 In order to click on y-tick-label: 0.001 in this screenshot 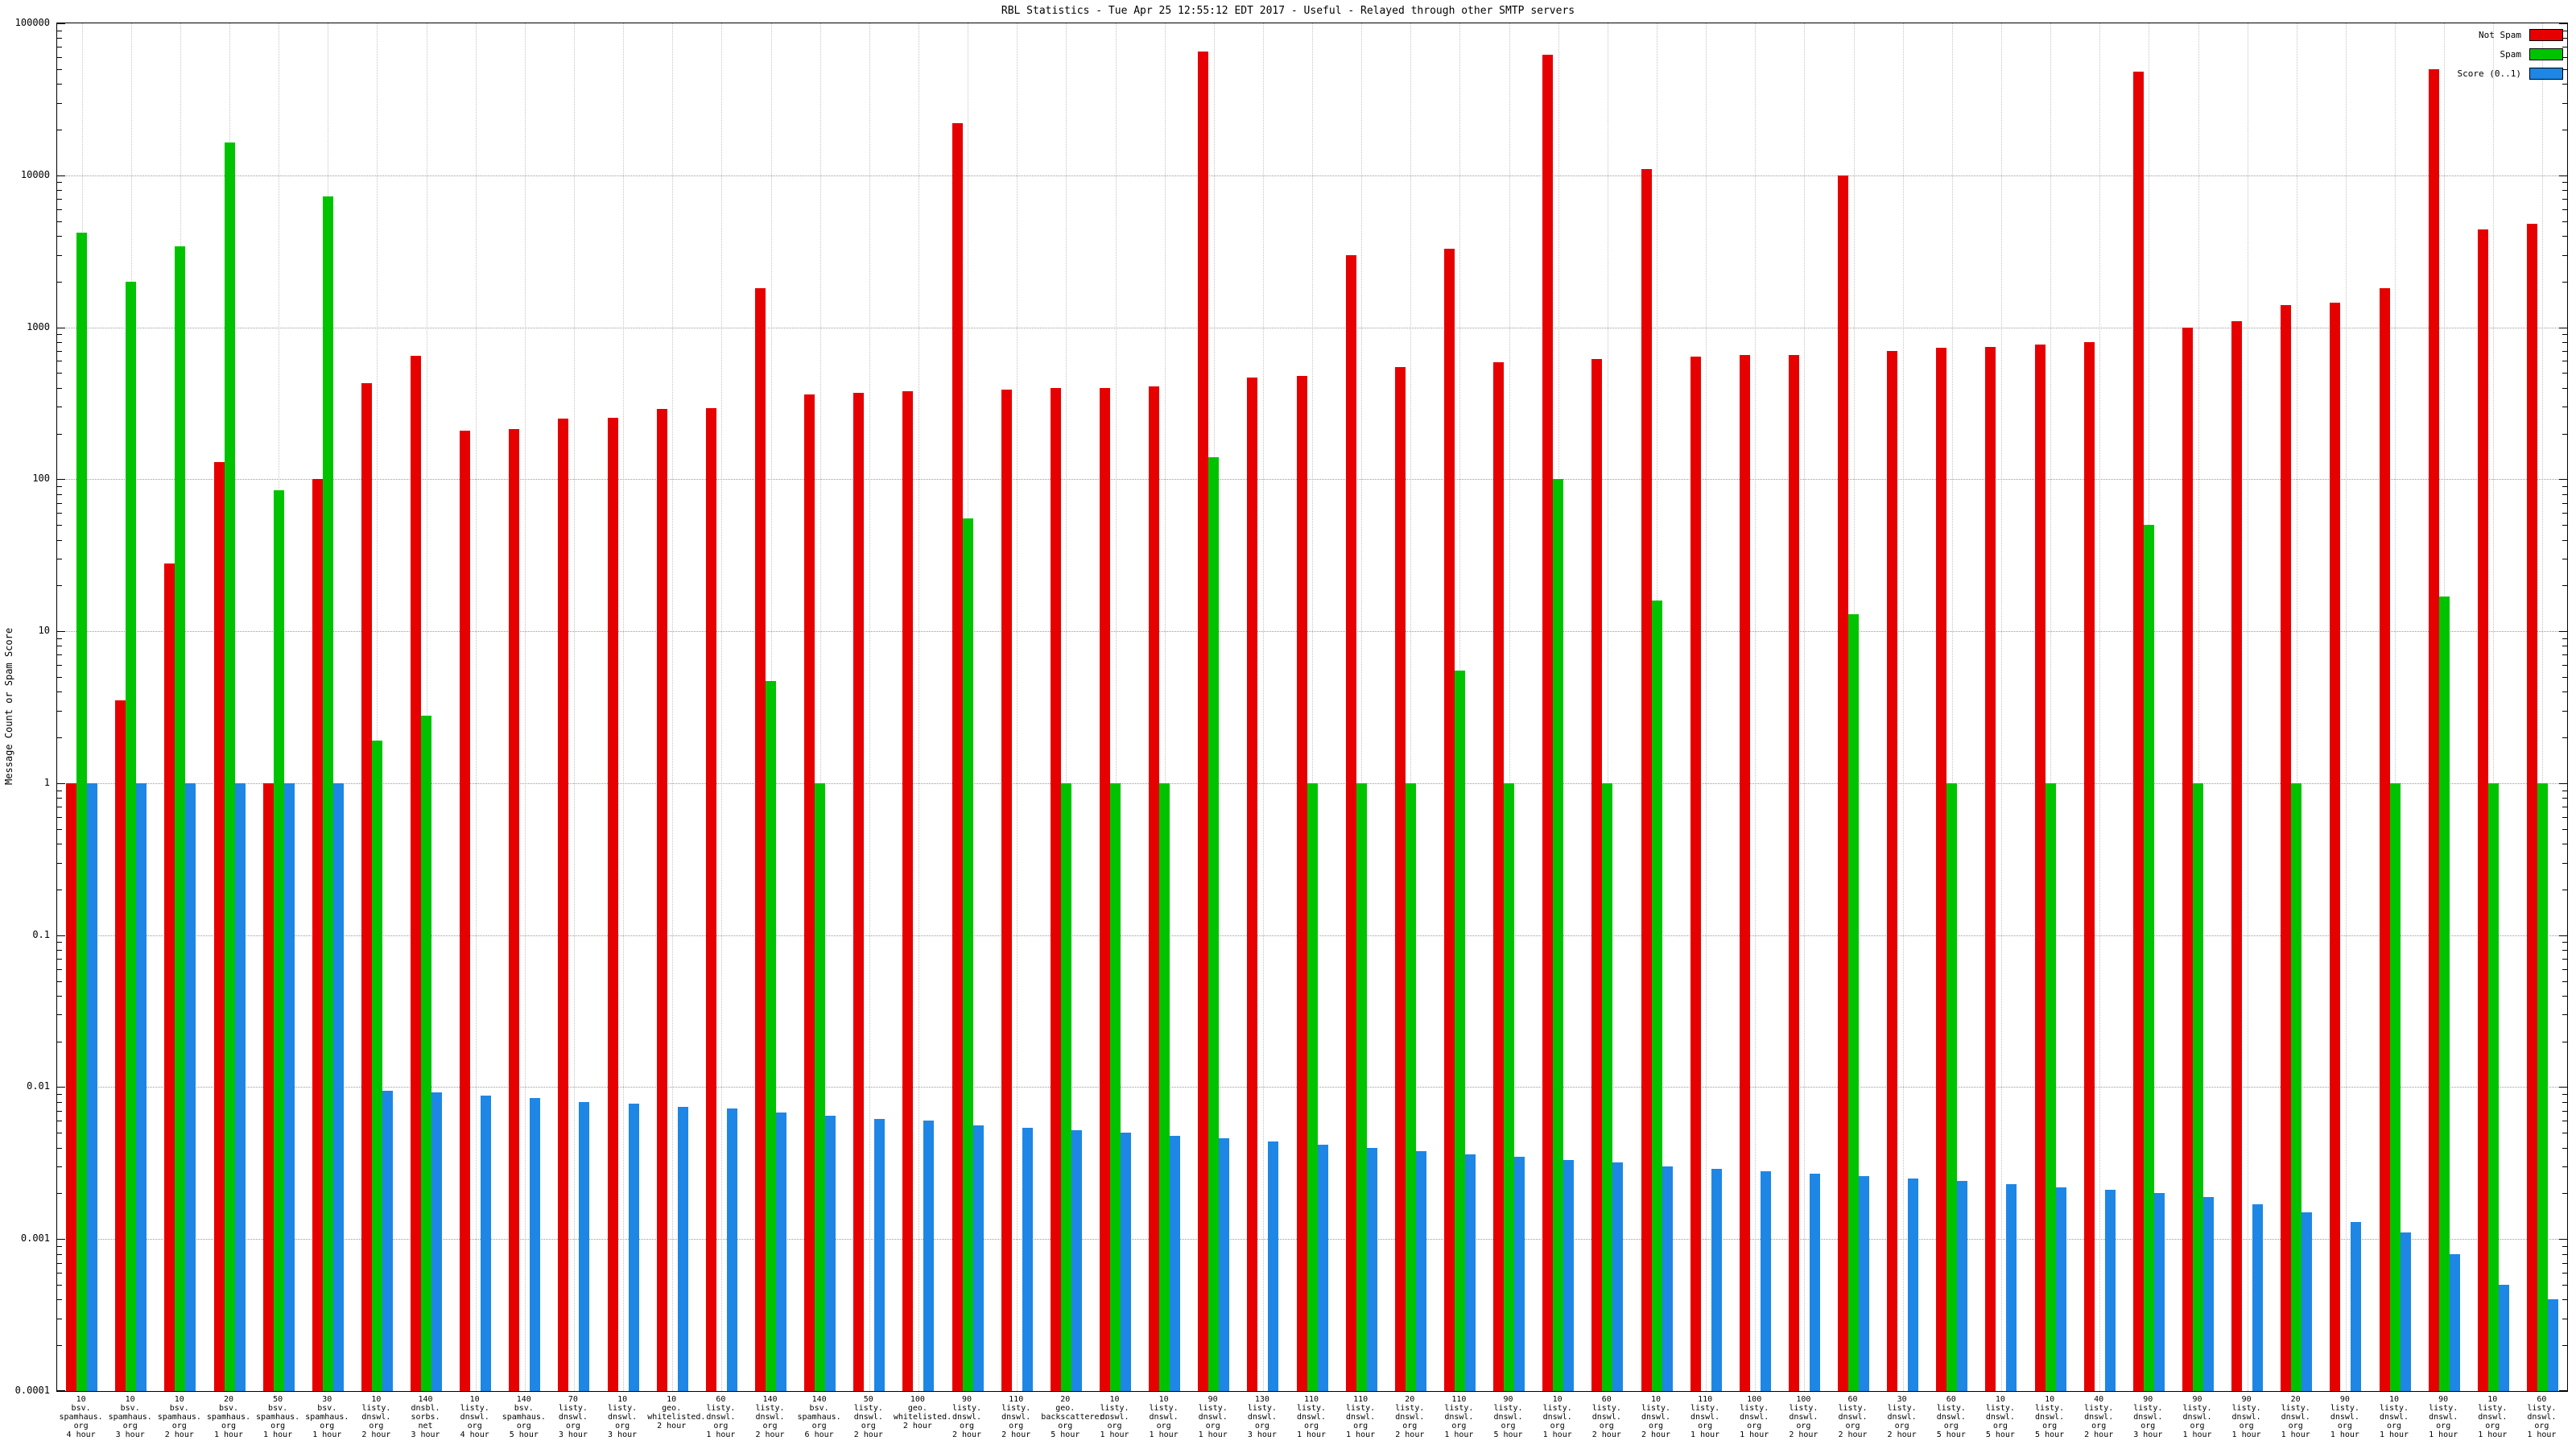, I will do `click(35, 1238)`.